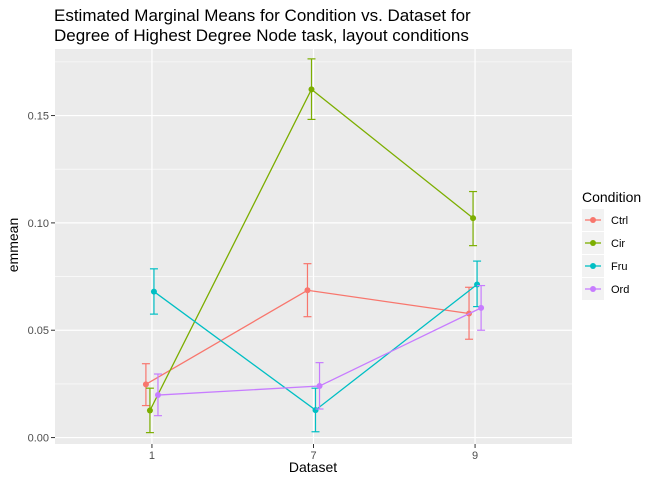  What do you see at coordinates (152, 456) in the screenshot?
I see `x-tick-label: 1` at bounding box center [152, 456].